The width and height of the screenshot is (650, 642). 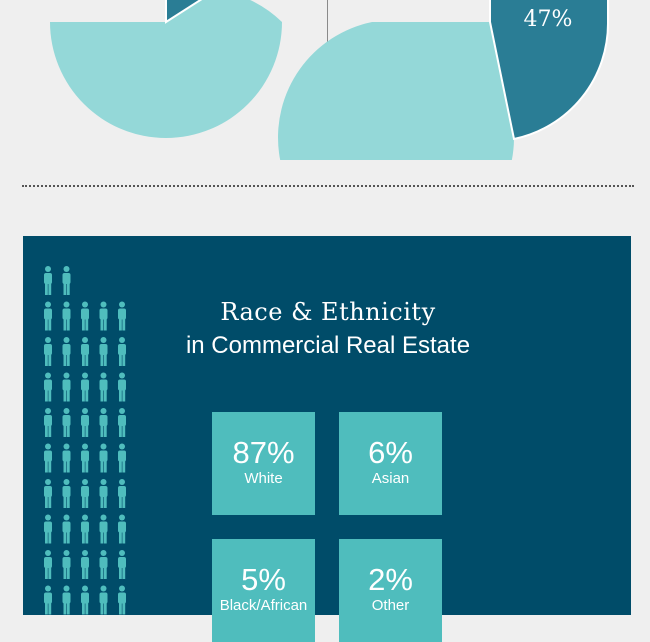 What do you see at coordinates (396, 91) in the screenshot?
I see `right-pie-slice-large` at bounding box center [396, 91].